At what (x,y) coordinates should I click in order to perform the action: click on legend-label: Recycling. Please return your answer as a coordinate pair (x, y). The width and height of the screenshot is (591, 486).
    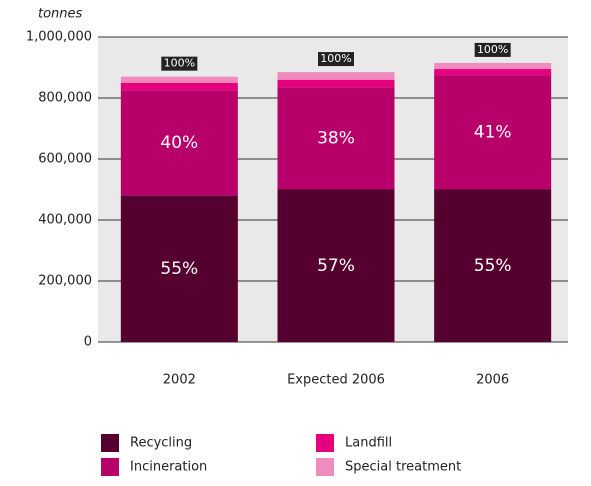
    Looking at the image, I should click on (161, 443).